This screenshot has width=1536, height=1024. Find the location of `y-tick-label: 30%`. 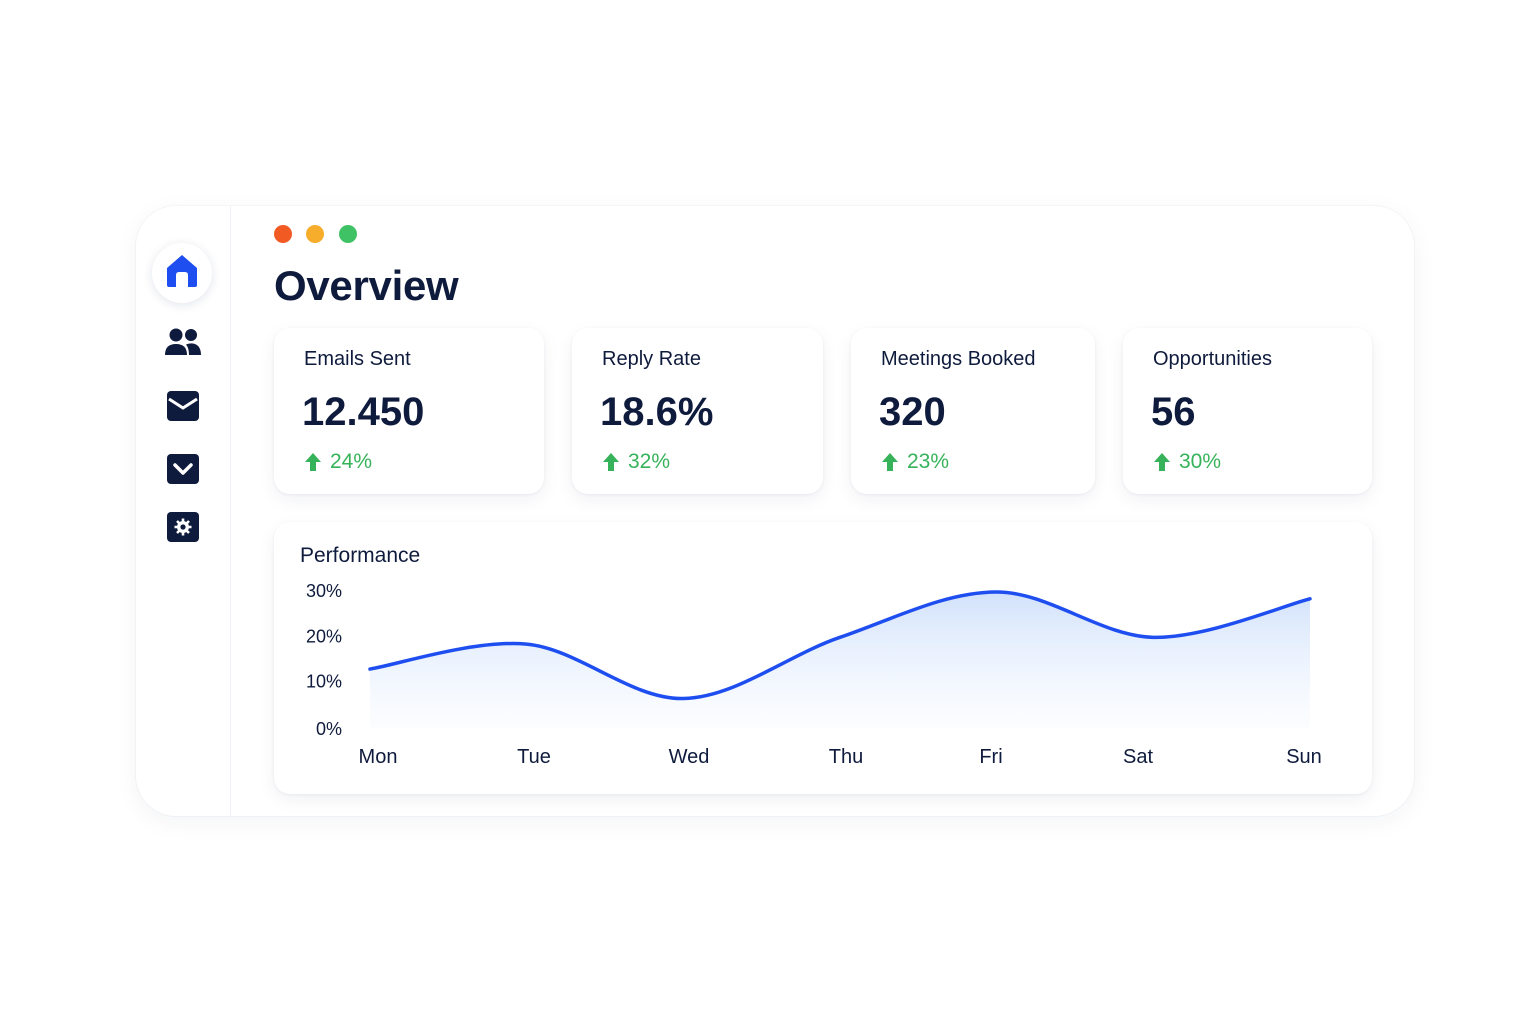

y-tick-label: 30% is located at coordinates (324, 591).